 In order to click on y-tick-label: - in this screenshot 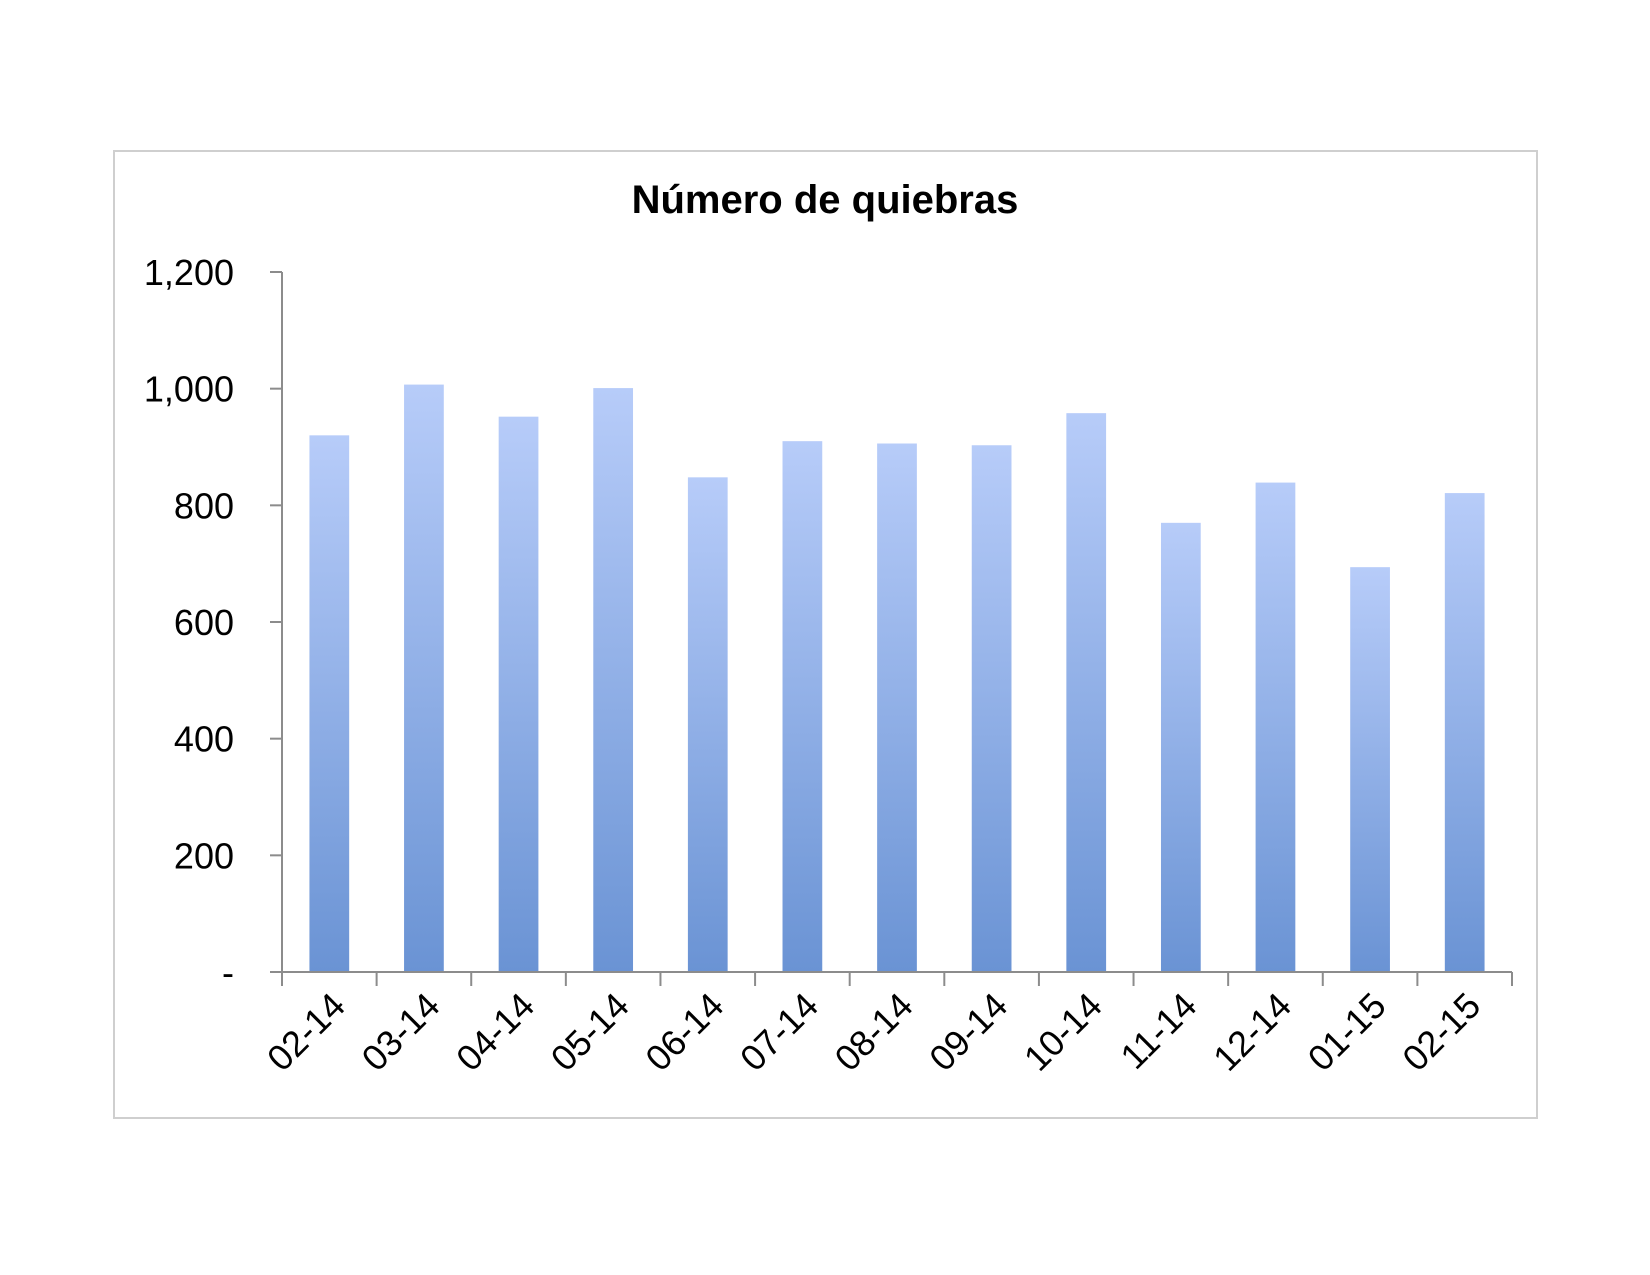, I will do `click(228, 972)`.